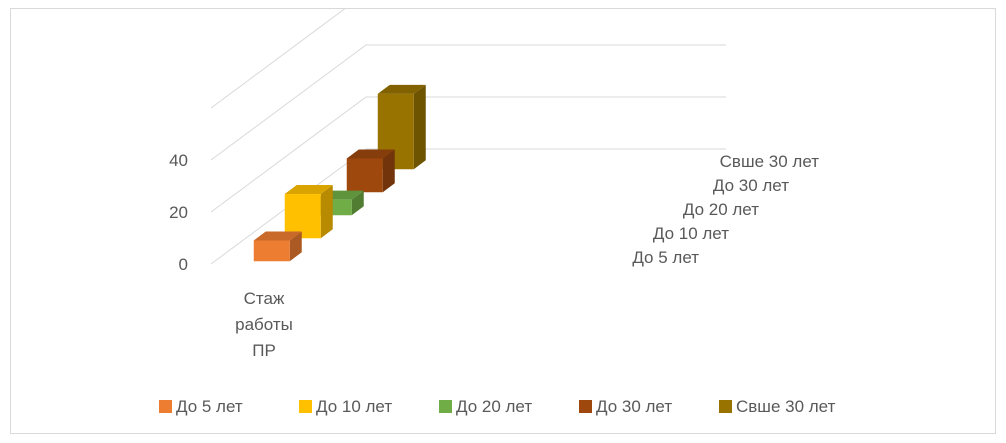 This screenshot has width=1006, height=443. I want to click on legend-item-1: До 5 лет, so click(201, 406).